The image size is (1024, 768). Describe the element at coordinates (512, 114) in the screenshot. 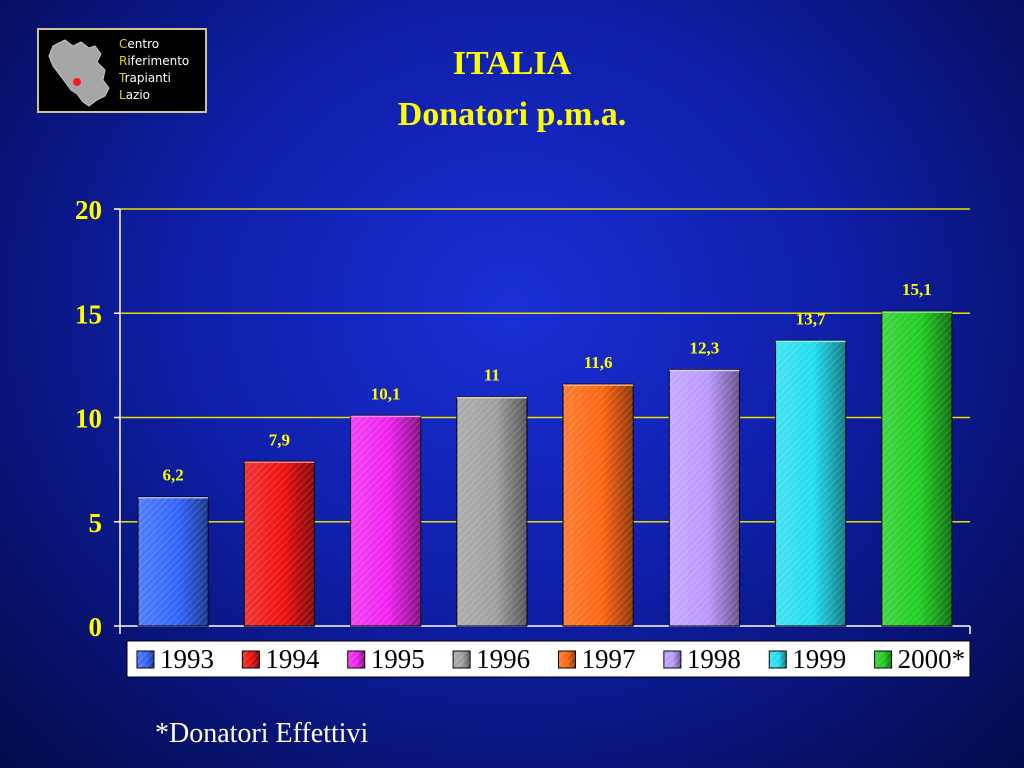

I see `chart-subtitle: Donatori p.m.a.` at that location.